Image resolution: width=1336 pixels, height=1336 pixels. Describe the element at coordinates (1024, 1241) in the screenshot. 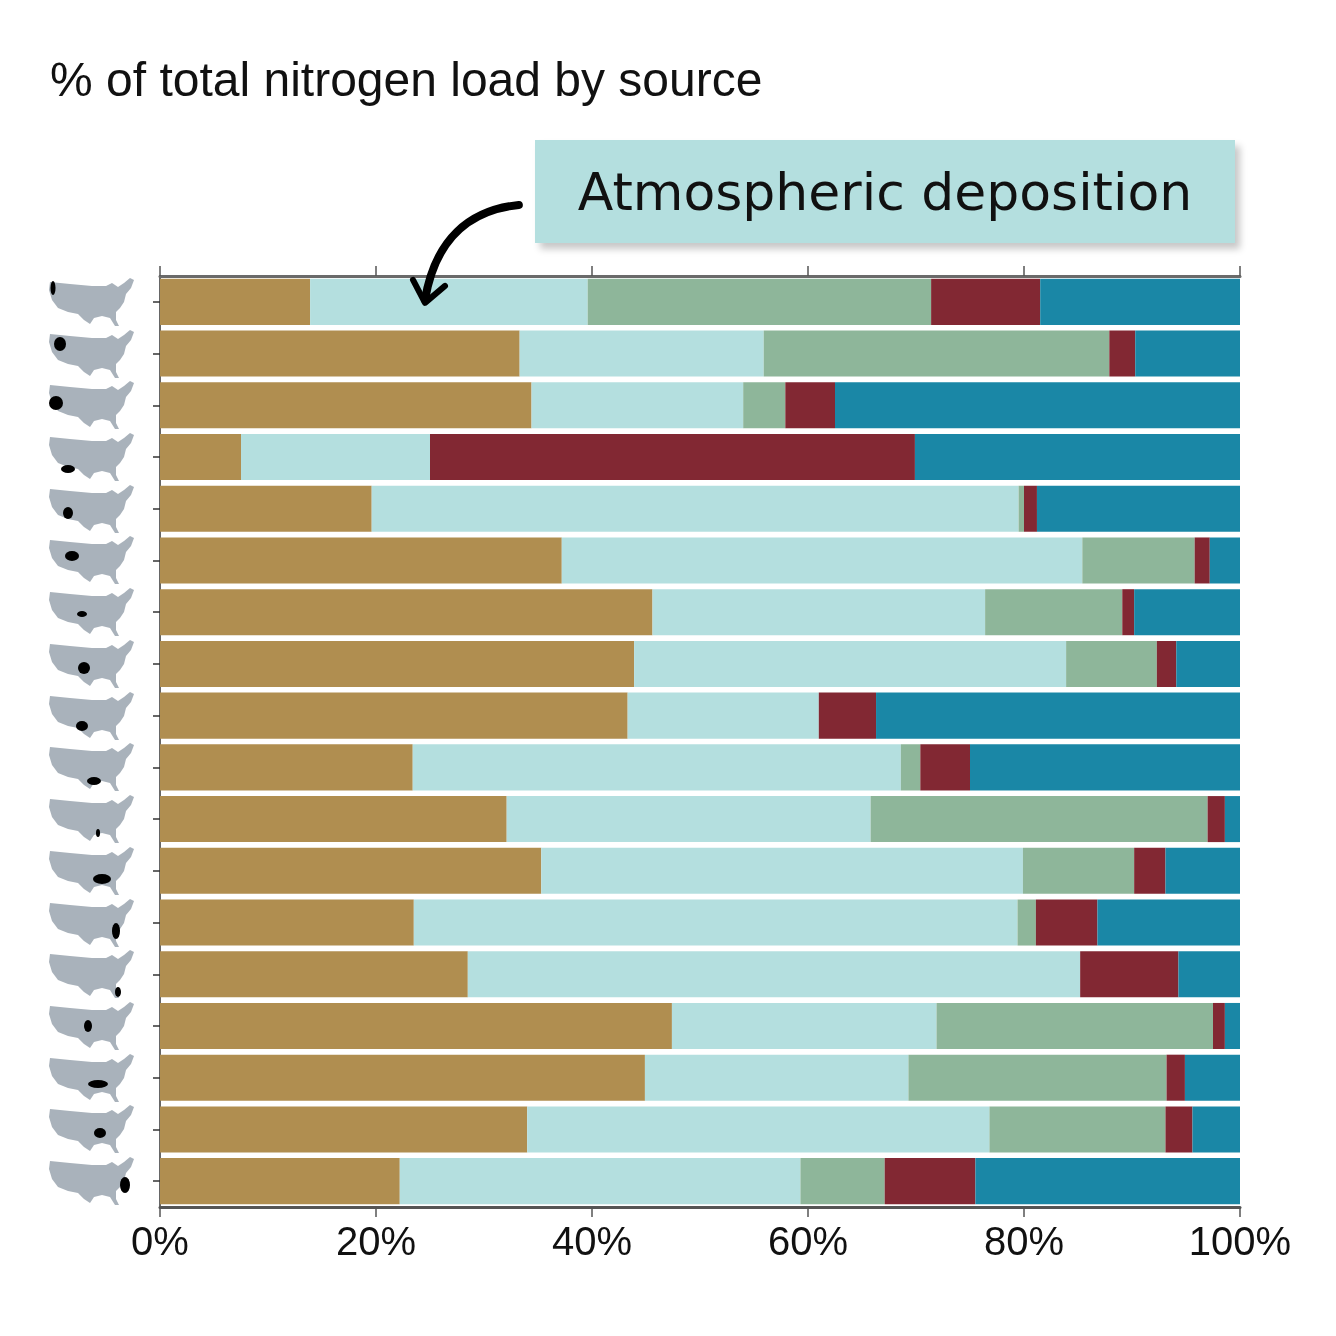

I see `x-tick-label: 80%` at that location.